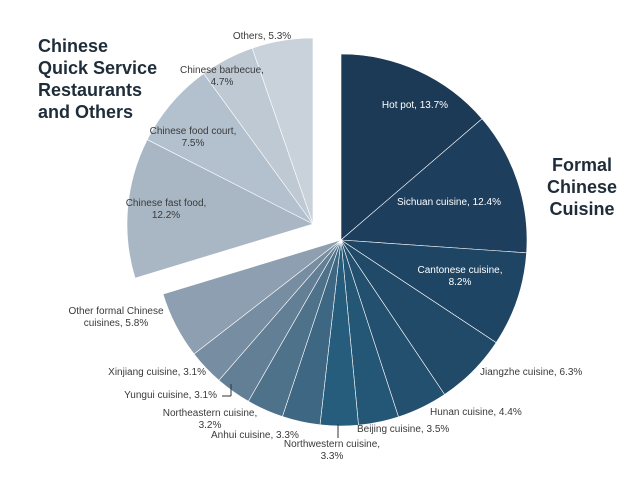 The image size is (640, 484). I want to click on slice-label-quick-2: Chinese food court, 7.5%, so click(193, 137).